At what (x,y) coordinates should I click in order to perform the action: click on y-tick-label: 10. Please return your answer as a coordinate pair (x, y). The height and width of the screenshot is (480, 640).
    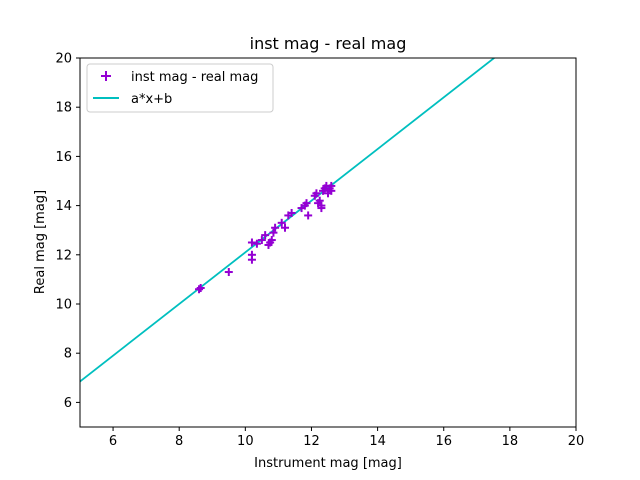
    Looking at the image, I should click on (63, 305).